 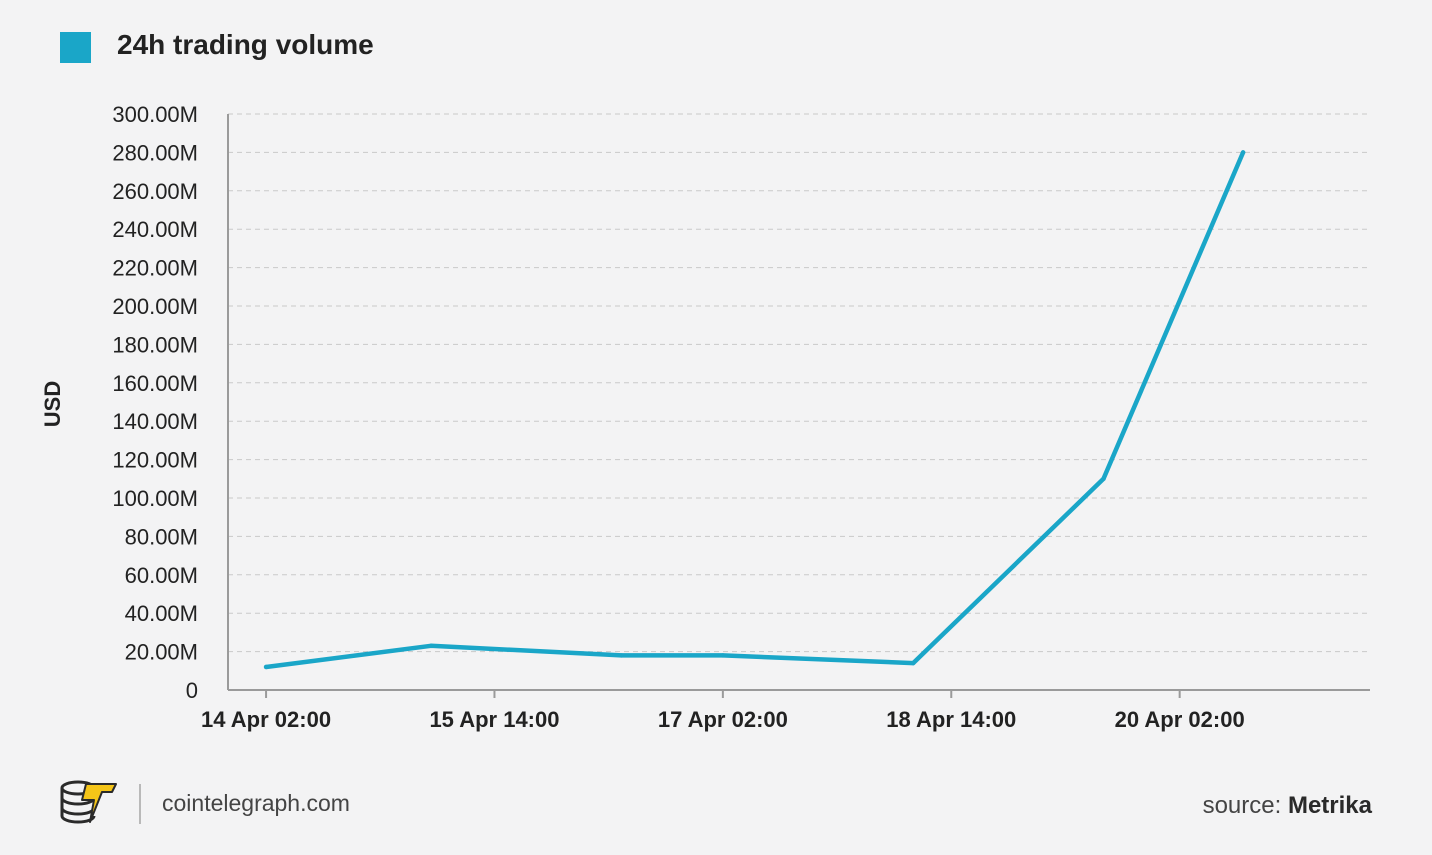 What do you see at coordinates (494, 719) in the screenshot?
I see `x-tick-label: 15 Apr 14:00` at bounding box center [494, 719].